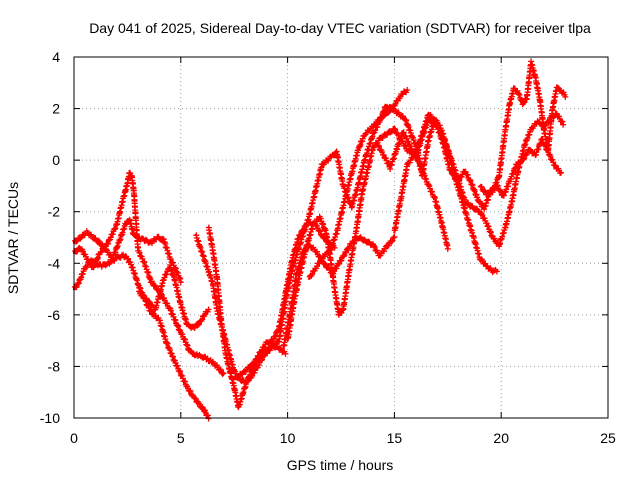 This screenshot has width=640, height=480. I want to click on x-tick-label: 20, so click(501, 438).